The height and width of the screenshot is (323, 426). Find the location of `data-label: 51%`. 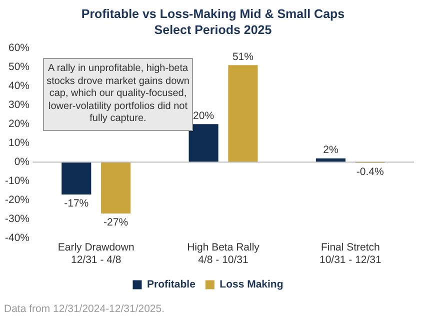

data-label: 51% is located at coordinates (243, 56).